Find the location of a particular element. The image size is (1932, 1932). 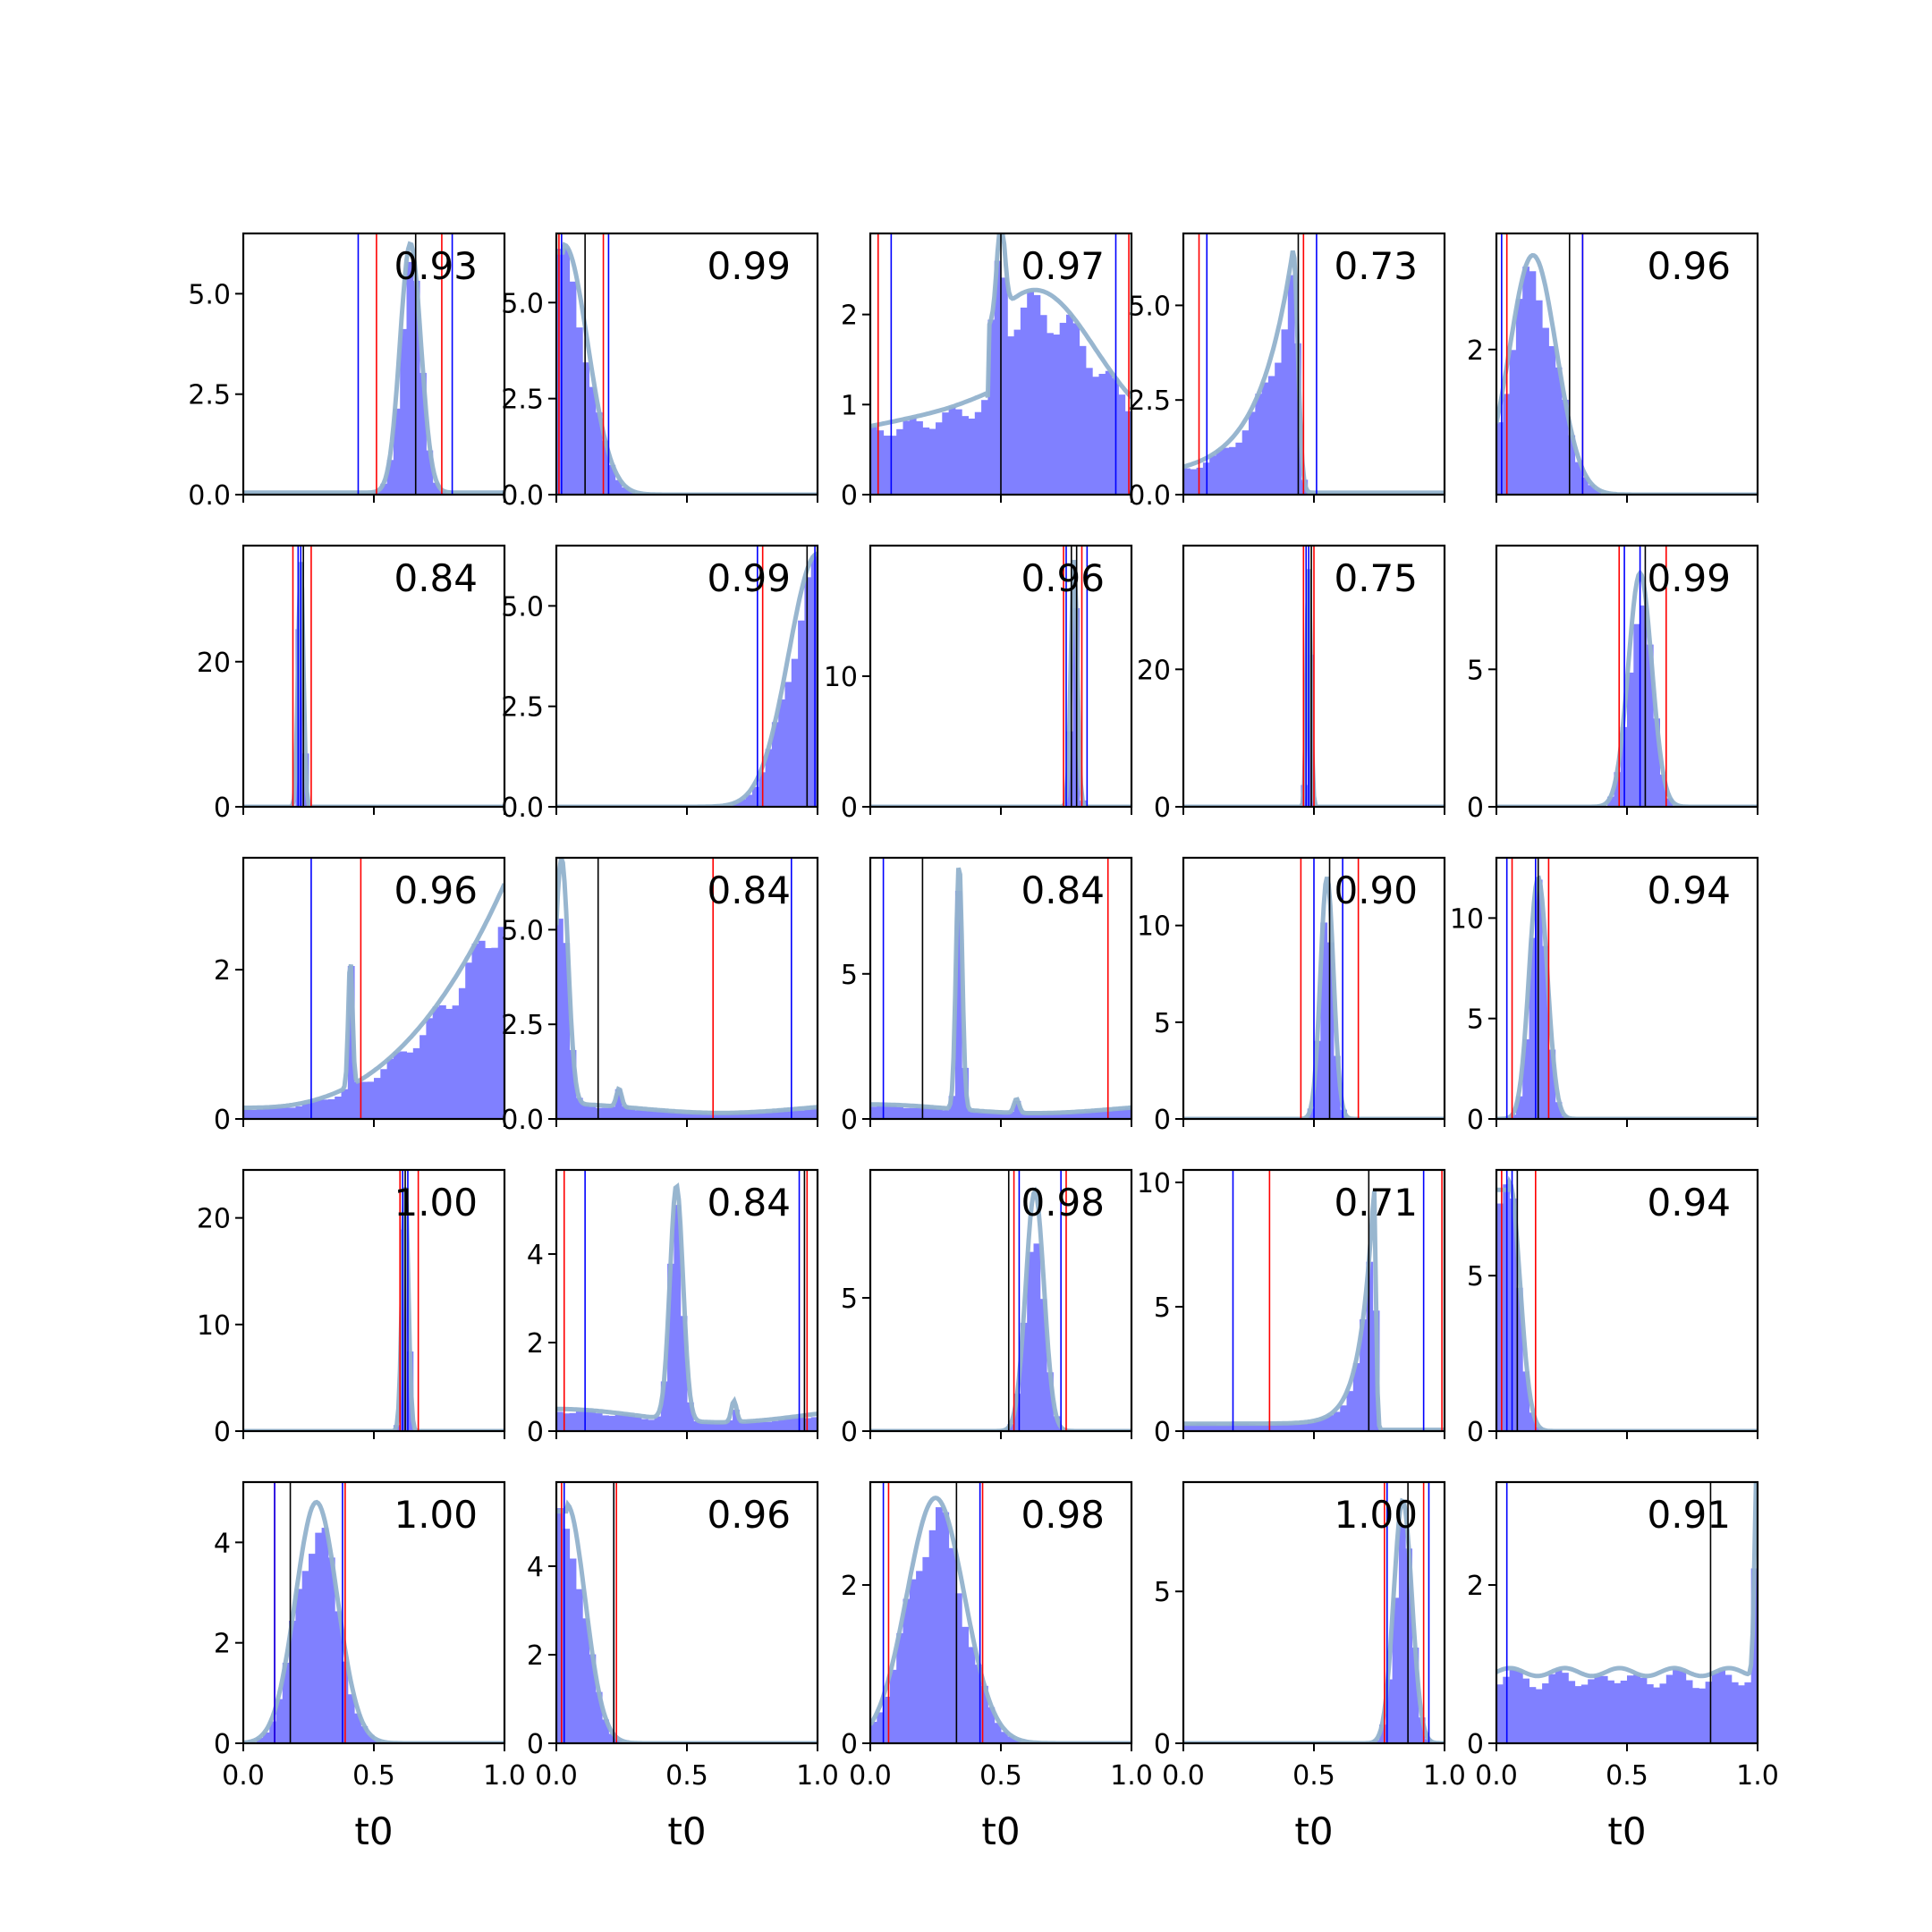

y-tick-label: 0 is located at coordinates (1475, 1432).